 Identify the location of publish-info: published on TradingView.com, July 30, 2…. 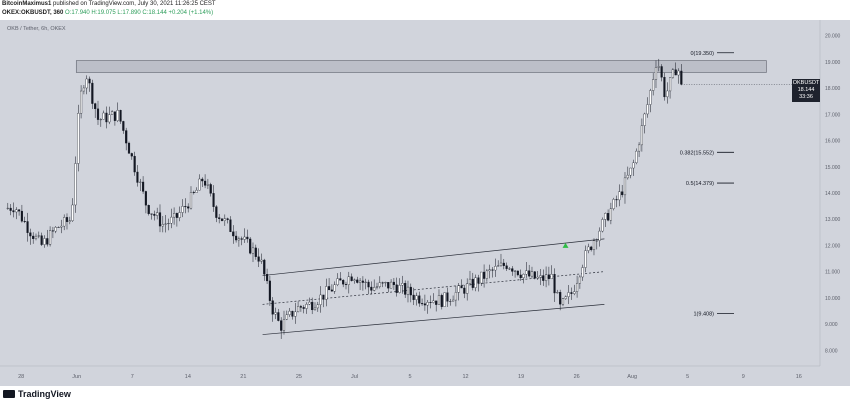
(134, 4).